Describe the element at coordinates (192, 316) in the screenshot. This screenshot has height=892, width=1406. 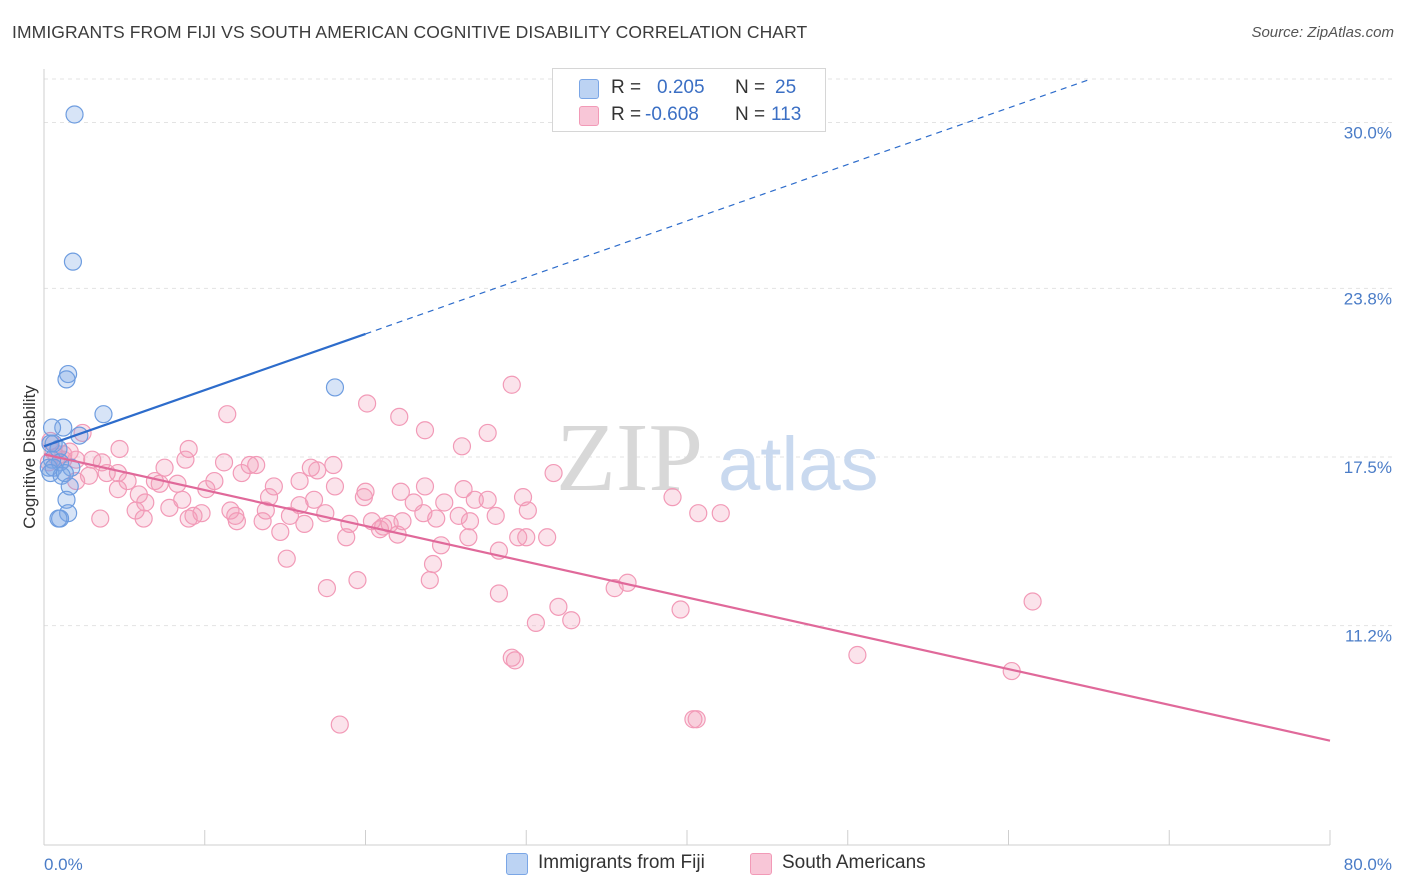
I see `fiji-points` at that location.